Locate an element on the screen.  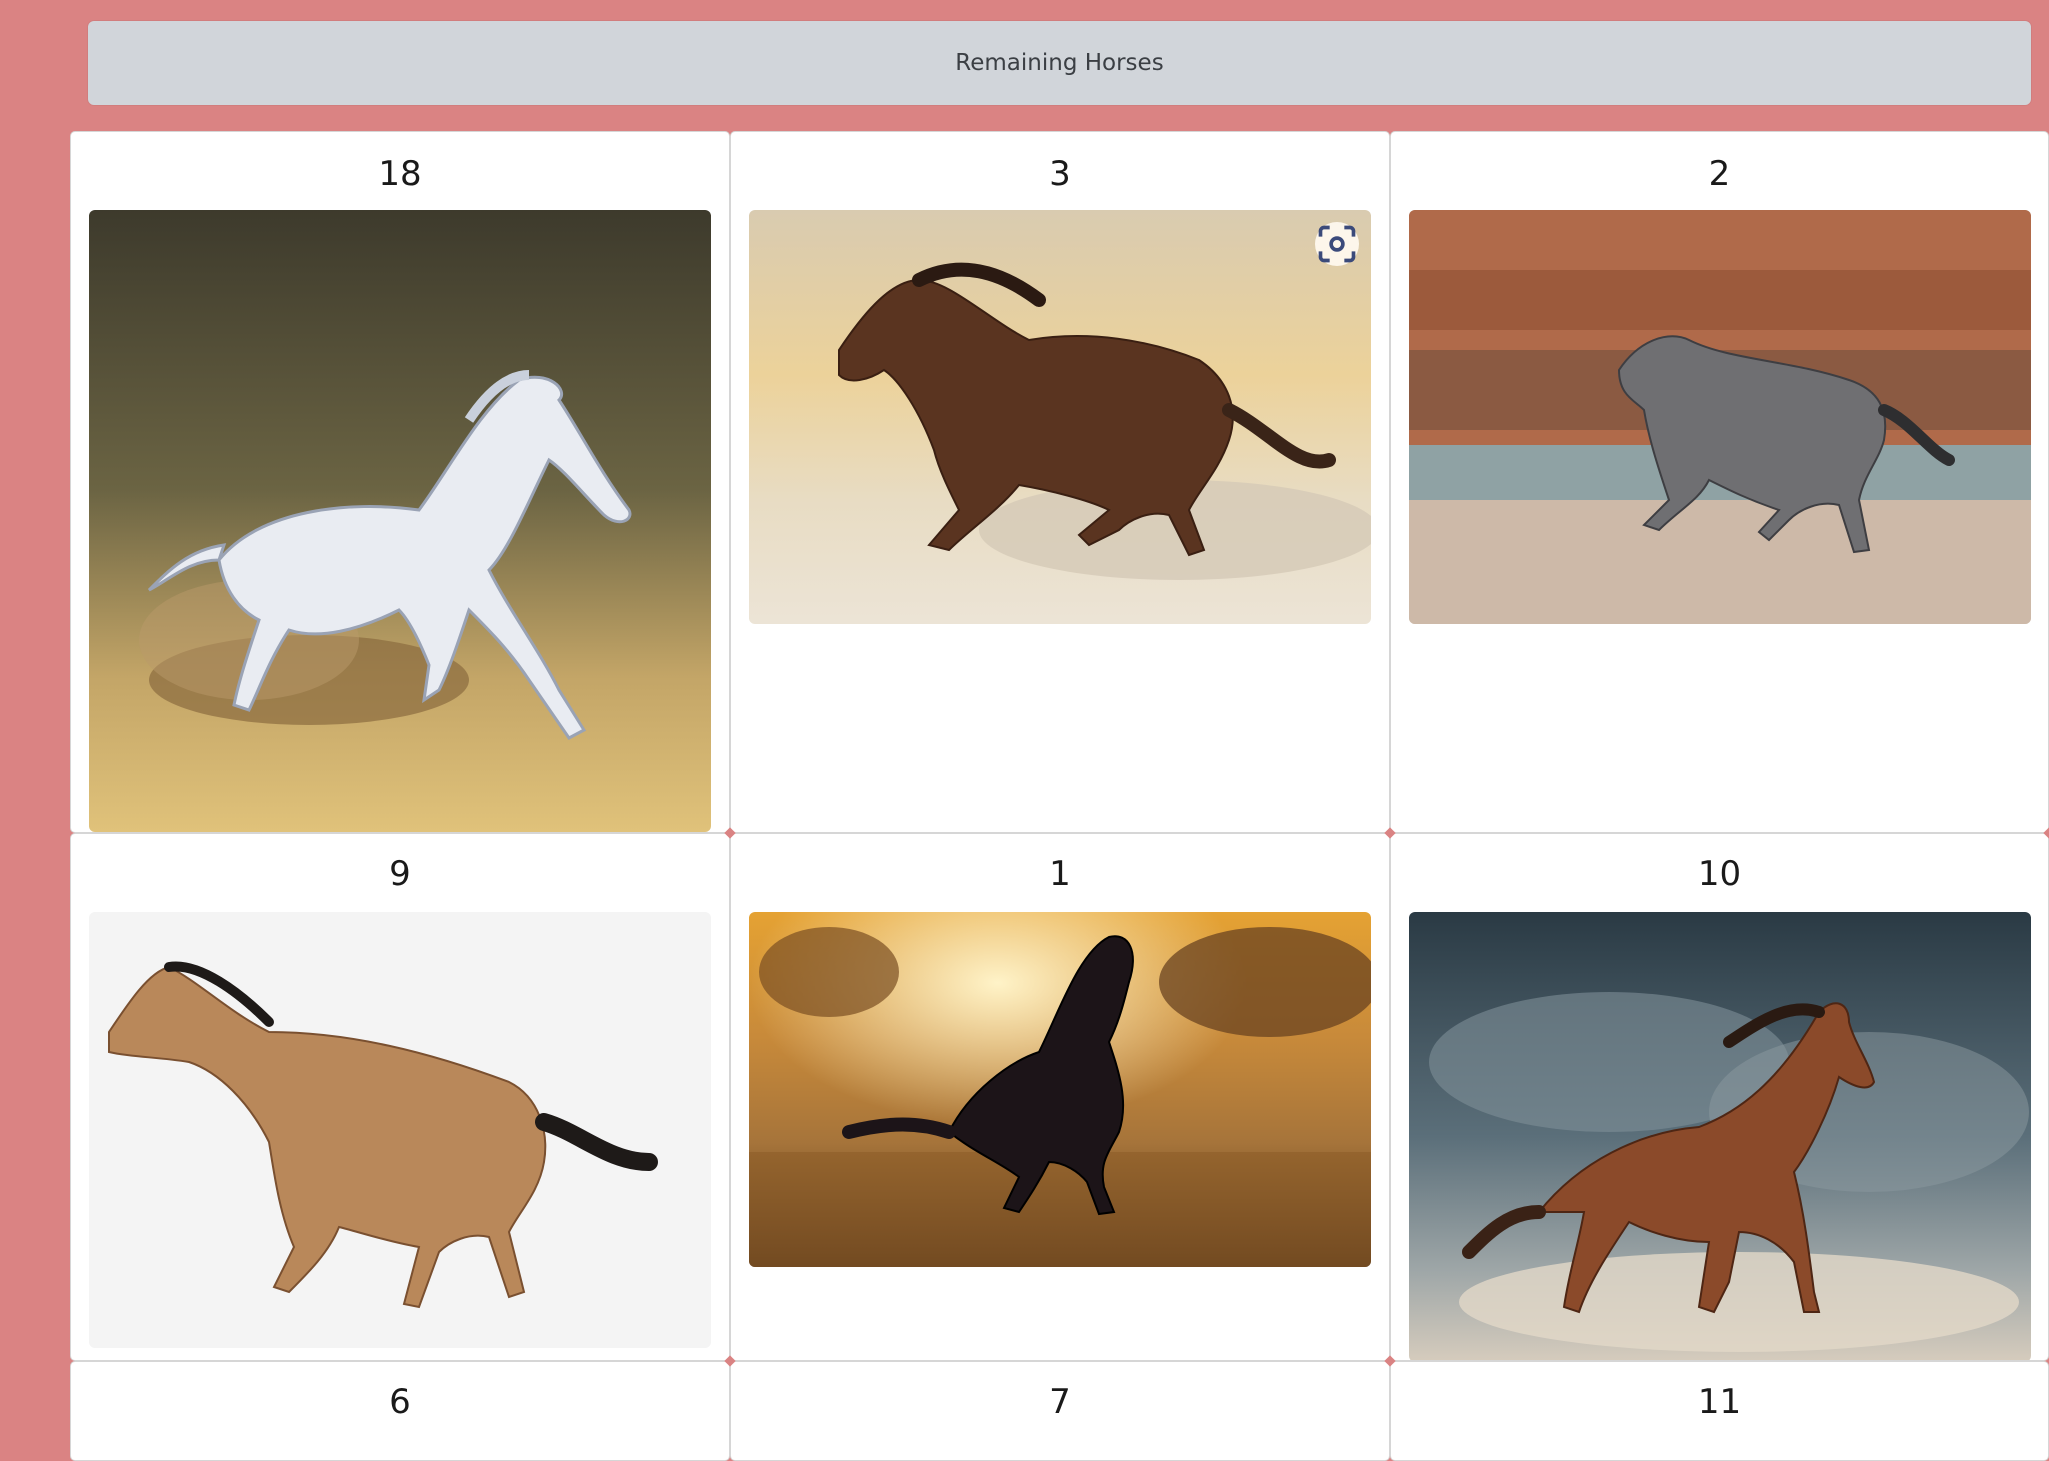
horse-card: 10 is located at coordinates (1719, 1097).